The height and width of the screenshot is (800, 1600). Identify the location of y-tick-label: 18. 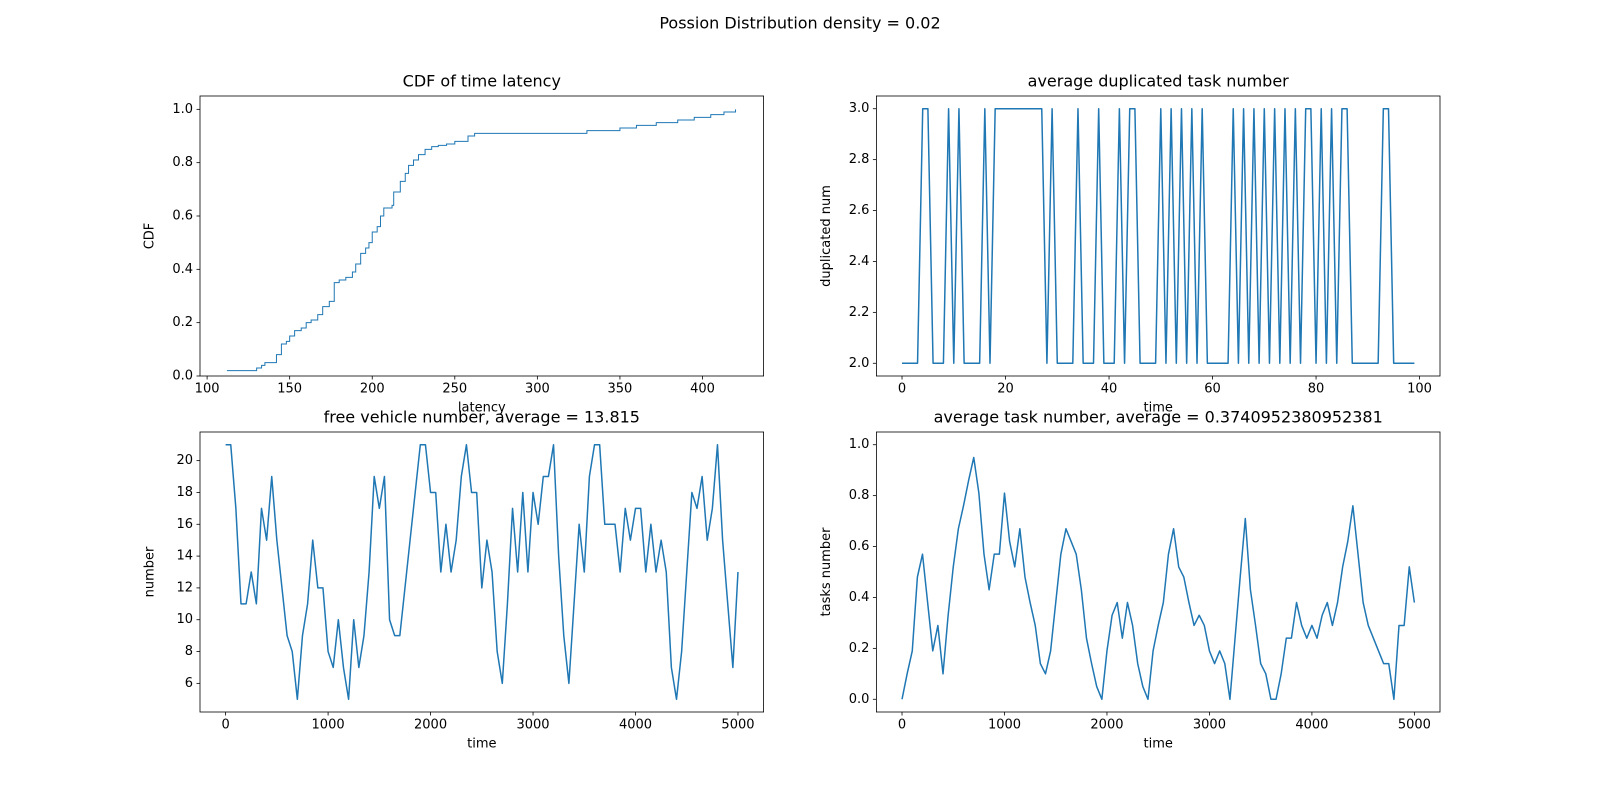
(184, 492).